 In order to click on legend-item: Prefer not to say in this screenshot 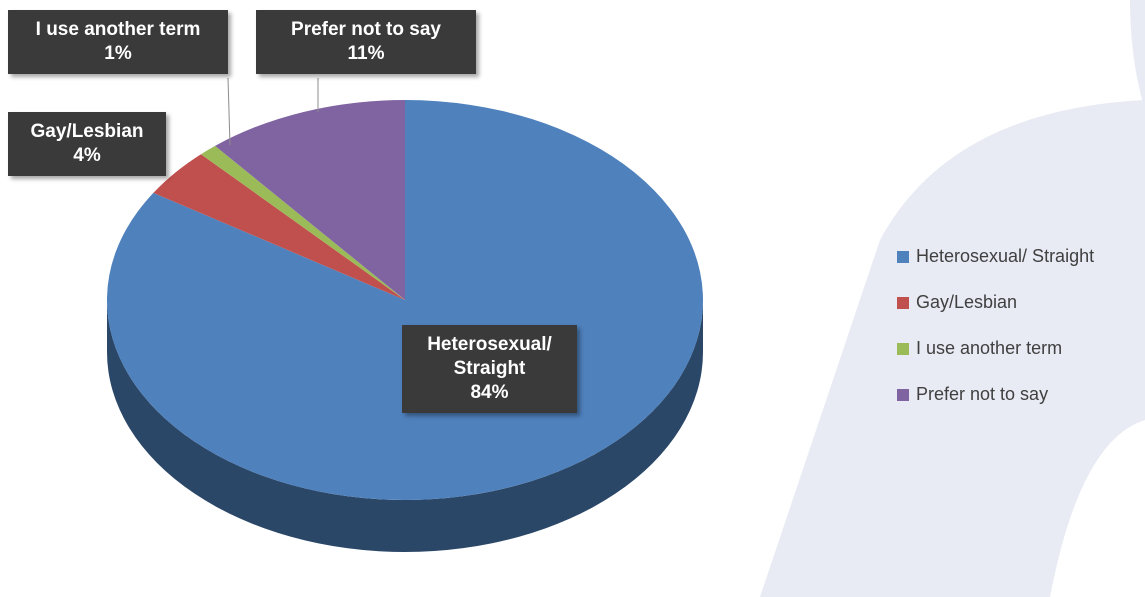, I will do `click(972, 394)`.